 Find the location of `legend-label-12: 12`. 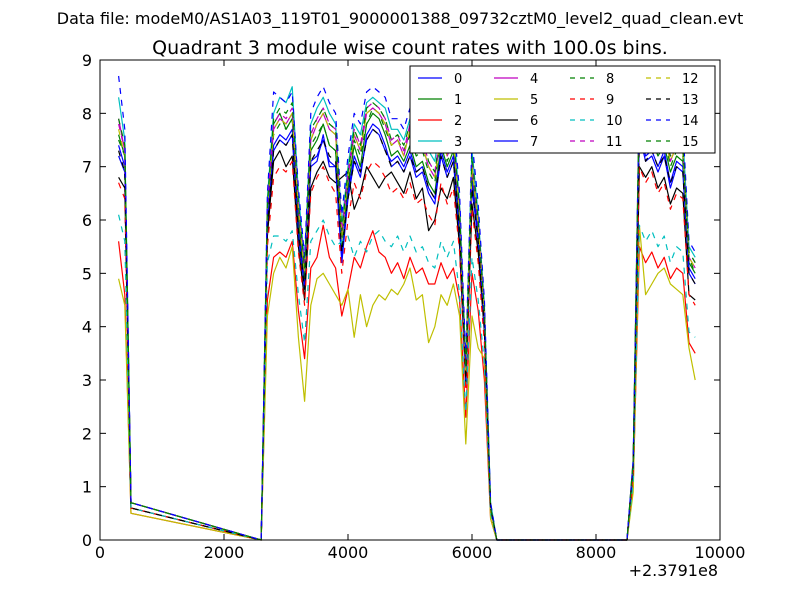

legend-label-12: 12 is located at coordinates (690, 79).